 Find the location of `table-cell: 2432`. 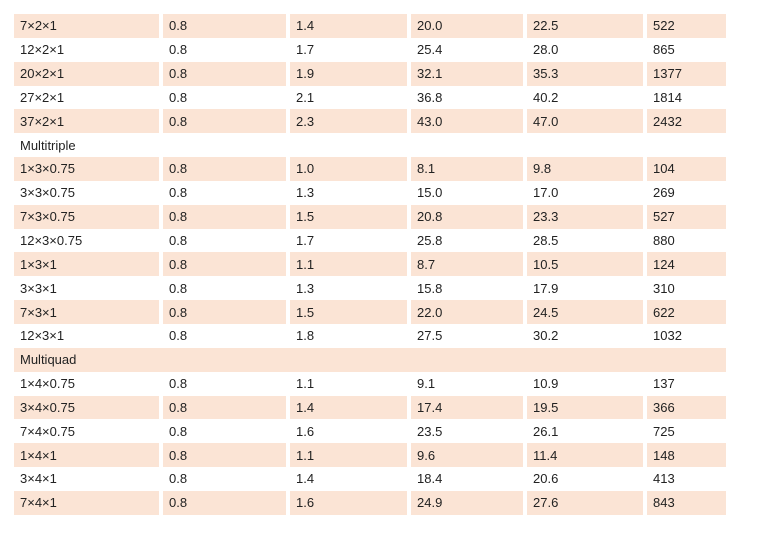

table-cell: 2432 is located at coordinates (686, 121).